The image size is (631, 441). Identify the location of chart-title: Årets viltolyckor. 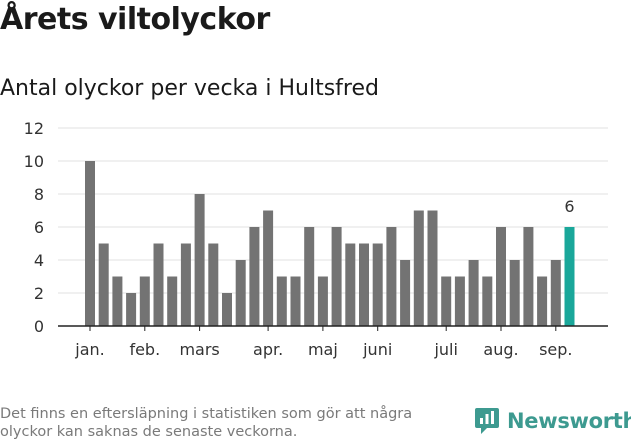
(135, 19).